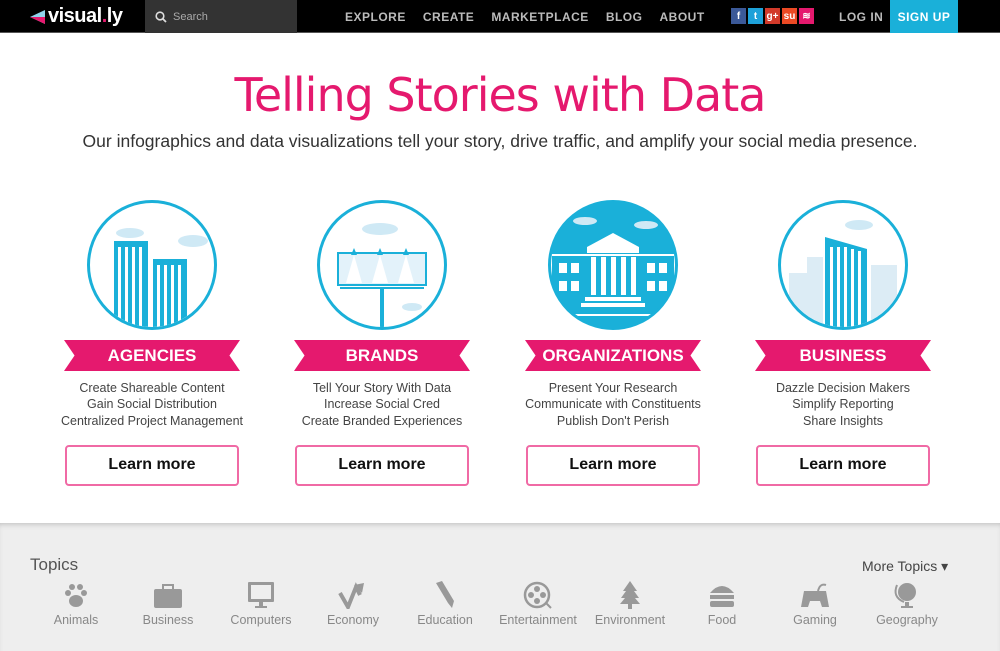  Describe the element at coordinates (76, 620) in the screenshot. I see `topic-label: Animals` at that location.